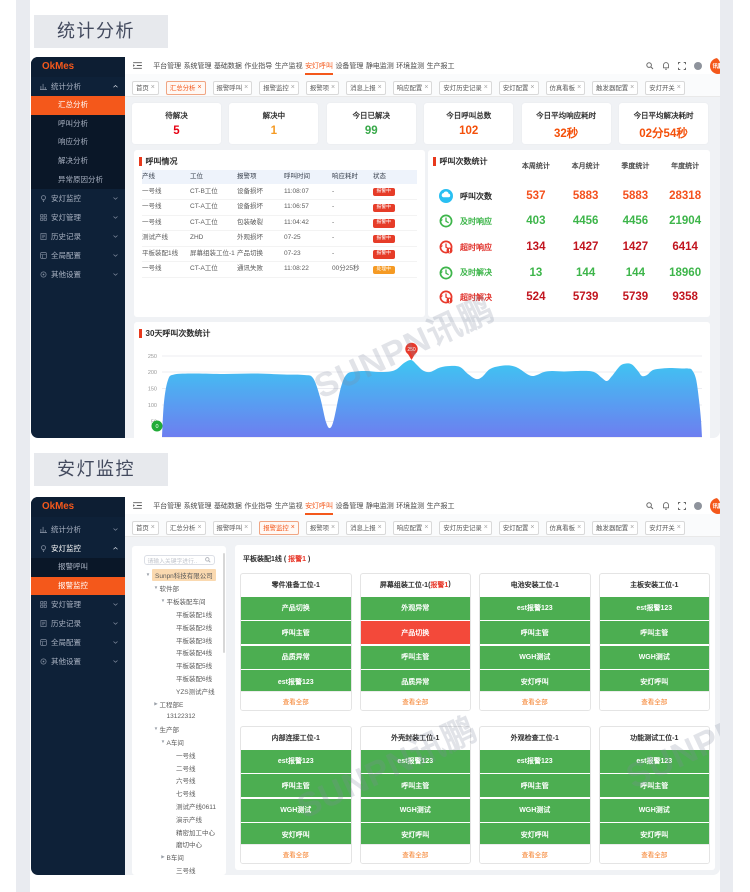  What do you see at coordinates (152, 406) in the screenshot?
I see `svg-text: 100` at bounding box center [152, 406].